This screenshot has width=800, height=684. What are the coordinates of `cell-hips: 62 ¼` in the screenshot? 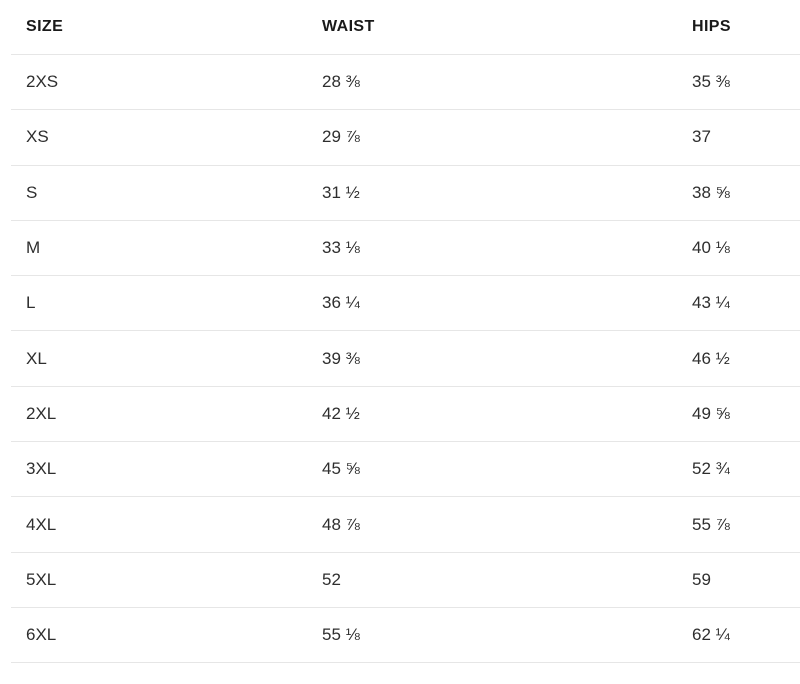 It's located at (711, 635).